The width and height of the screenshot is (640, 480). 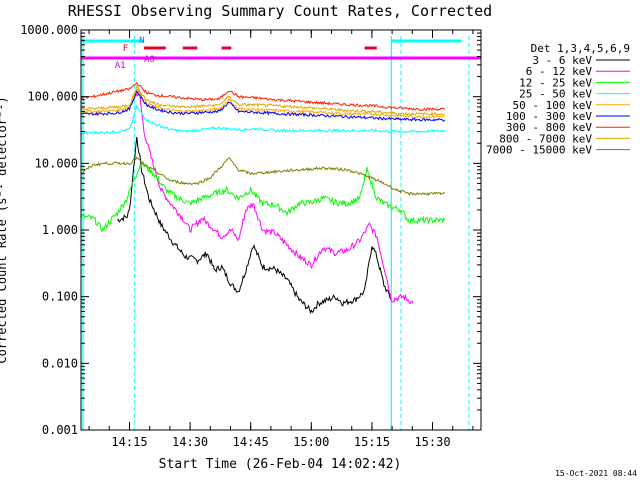 I want to click on night-flag-label: N, so click(x=141, y=41).